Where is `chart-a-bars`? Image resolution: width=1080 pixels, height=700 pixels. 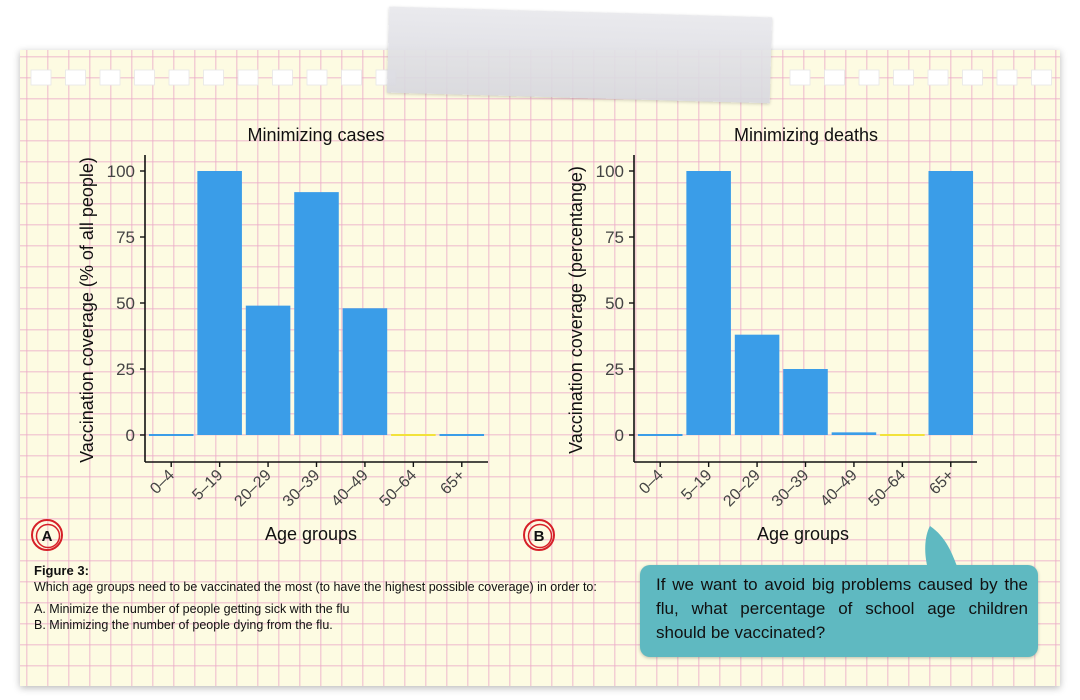 chart-a-bars is located at coordinates (316, 303).